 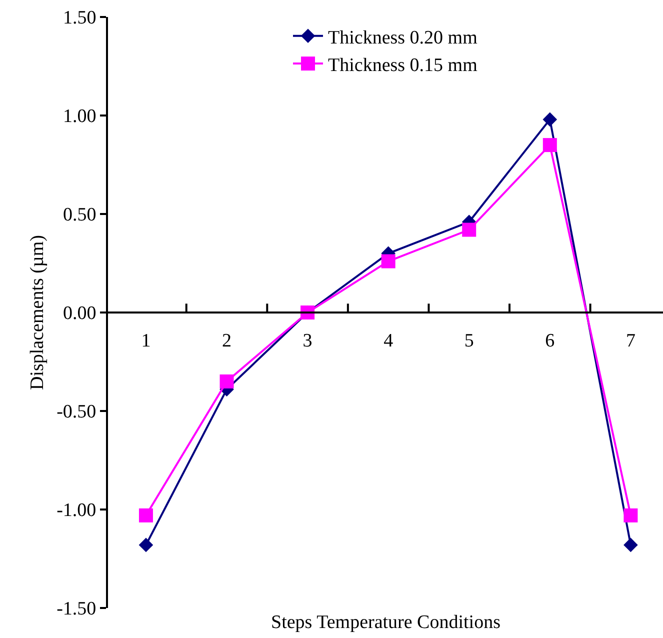 What do you see at coordinates (403, 65) in the screenshot?
I see `legend-label: Thickness 0.15 mm` at bounding box center [403, 65].